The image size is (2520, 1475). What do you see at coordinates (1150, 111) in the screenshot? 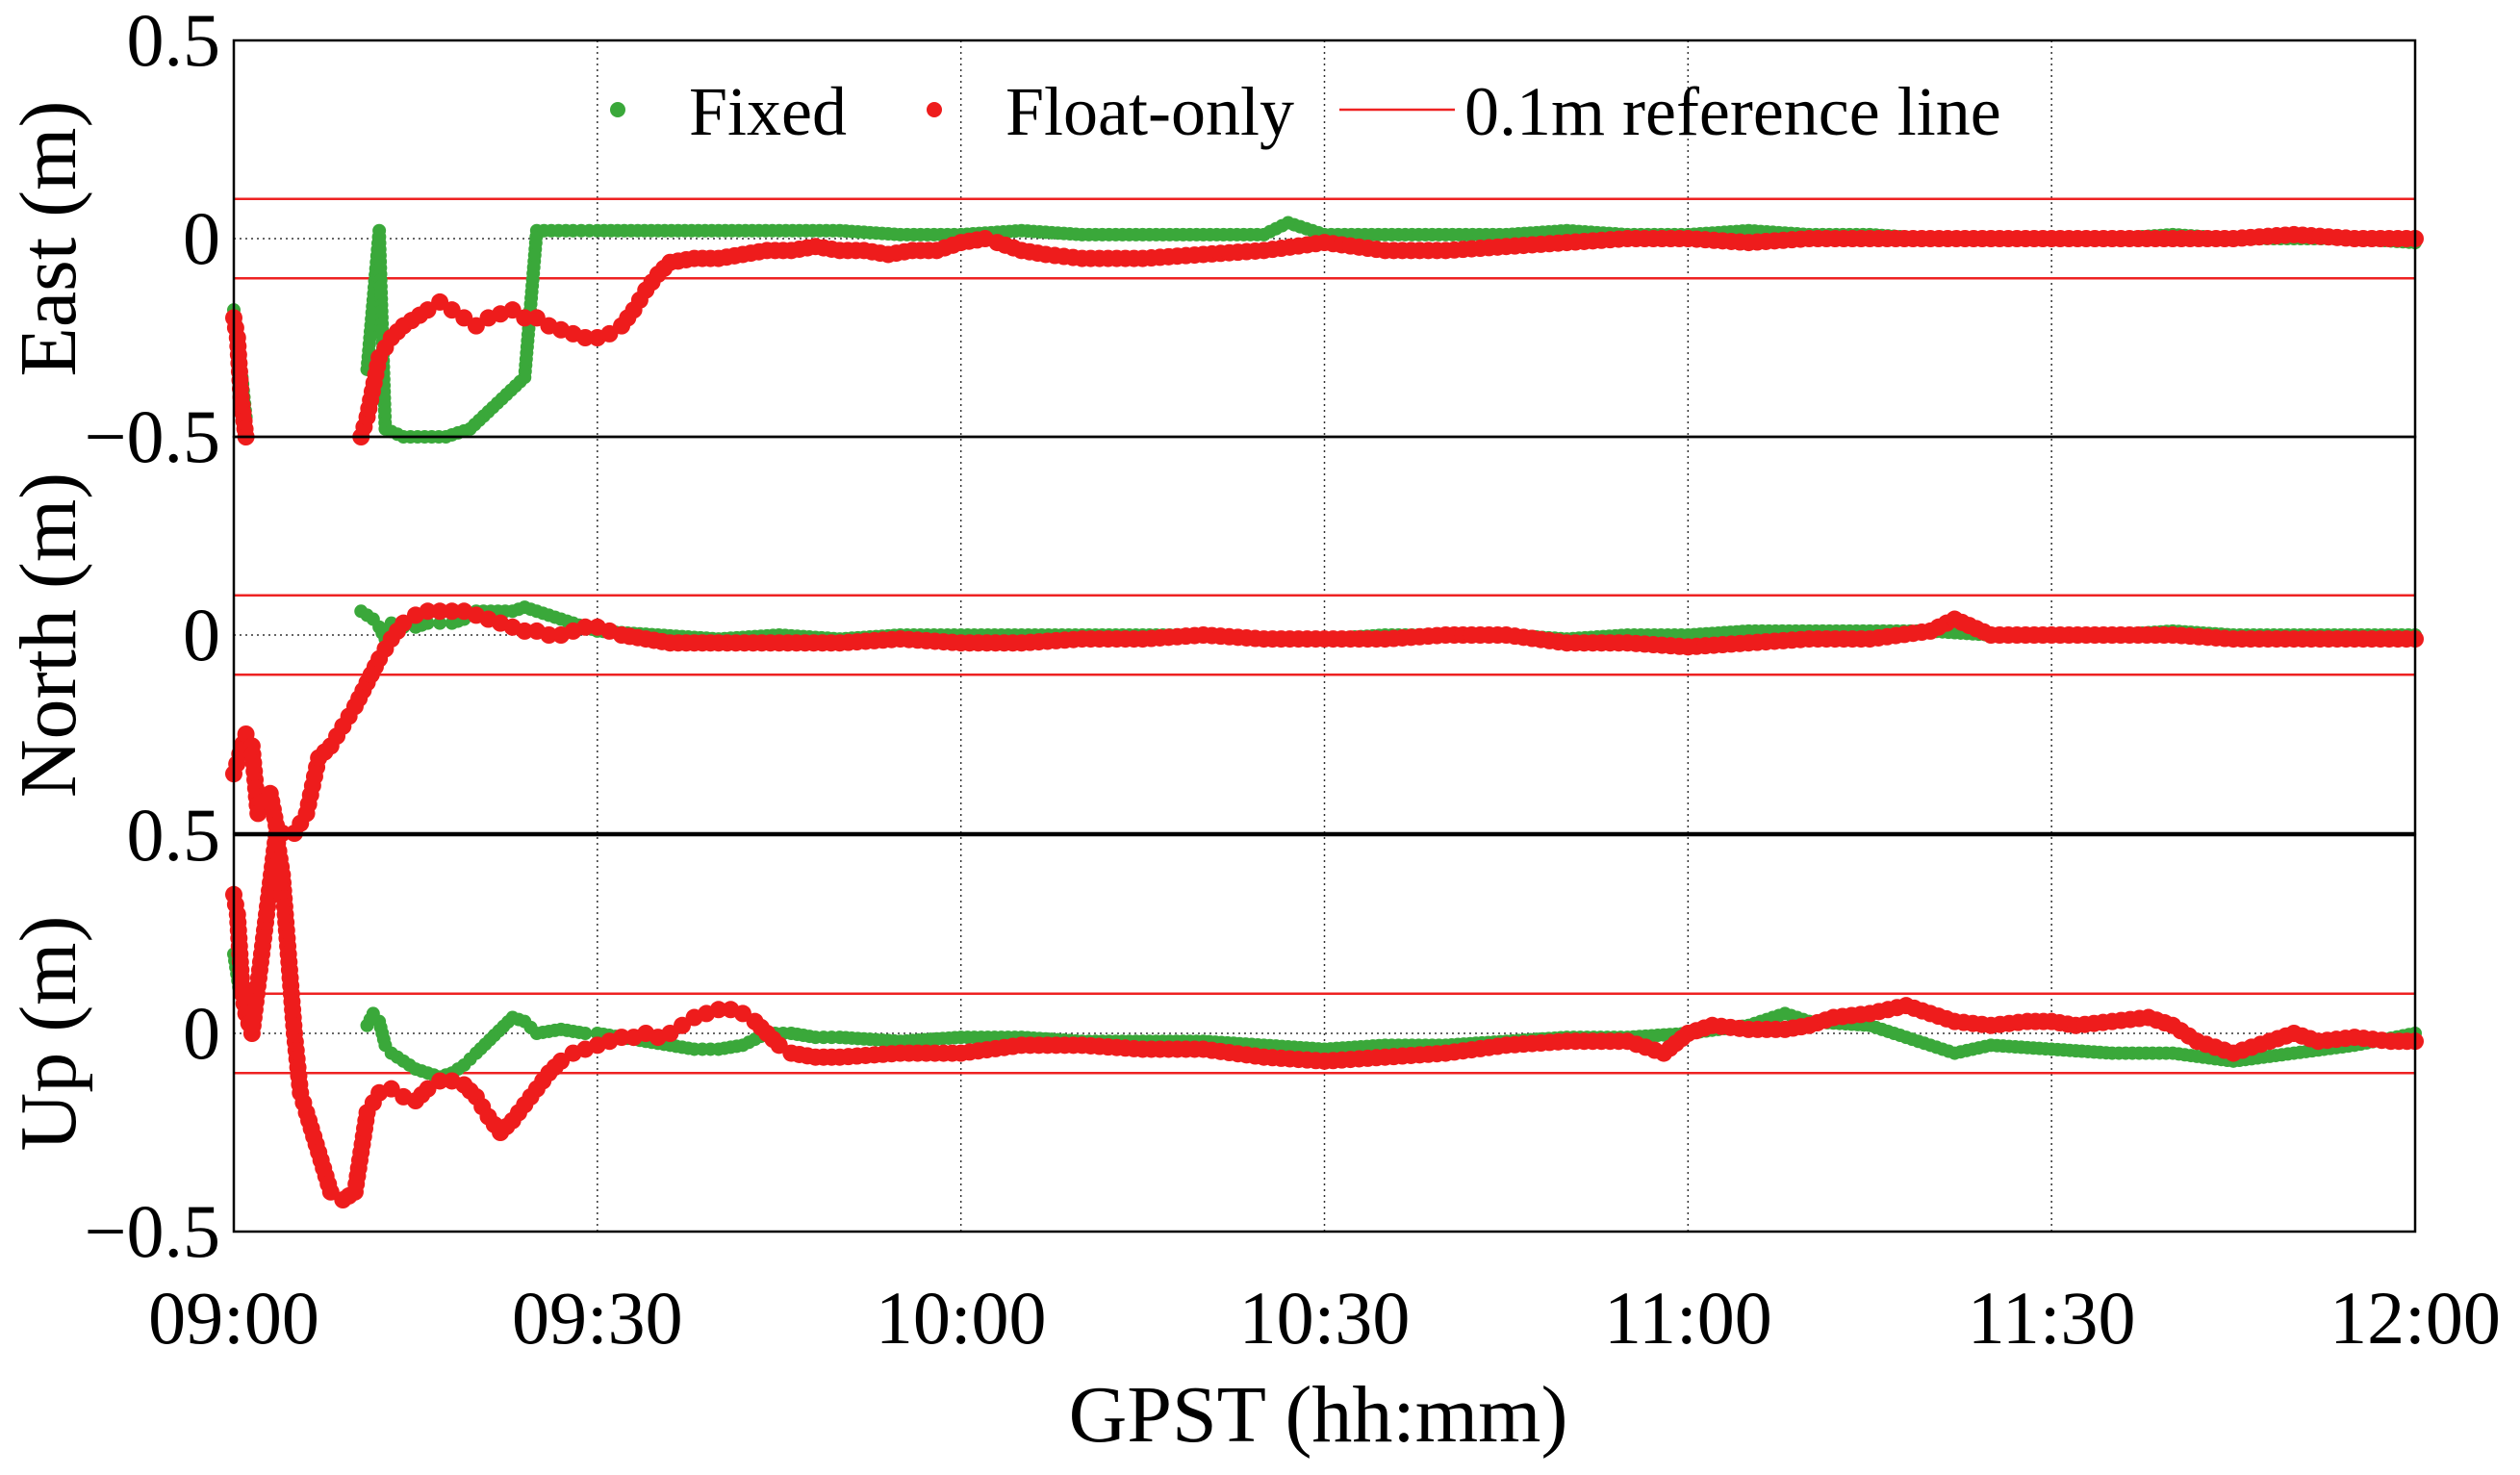
I see `legend-label-float-only: Float-only` at bounding box center [1150, 111].